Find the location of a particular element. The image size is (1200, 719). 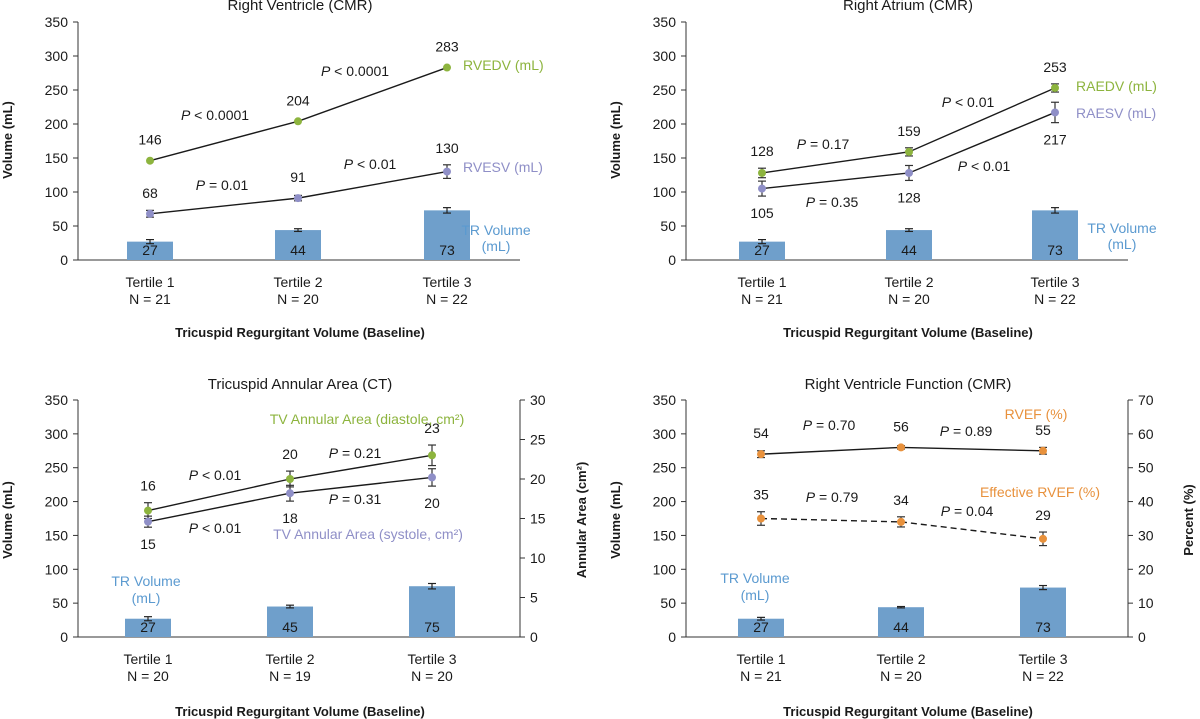

panel-title: Right Atrium (CMR) is located at coordinates (908, 7).